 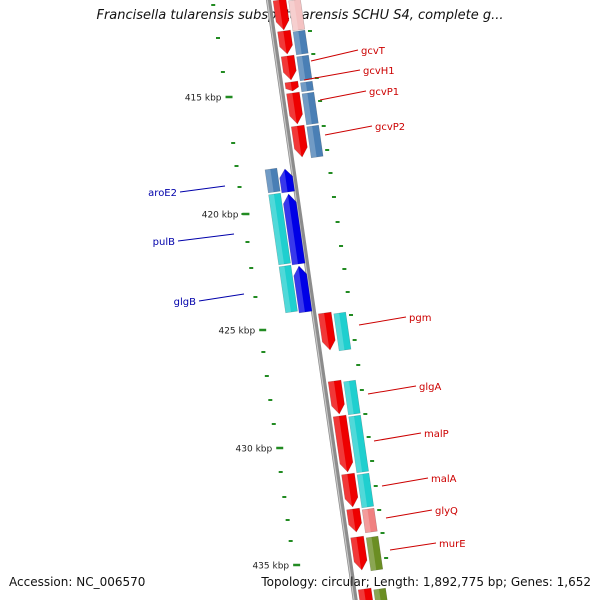 What do you see at coordinates (444, 479) in the screenshot?
I see `gene-label-mala: malA` at bounding box center [444, 479].